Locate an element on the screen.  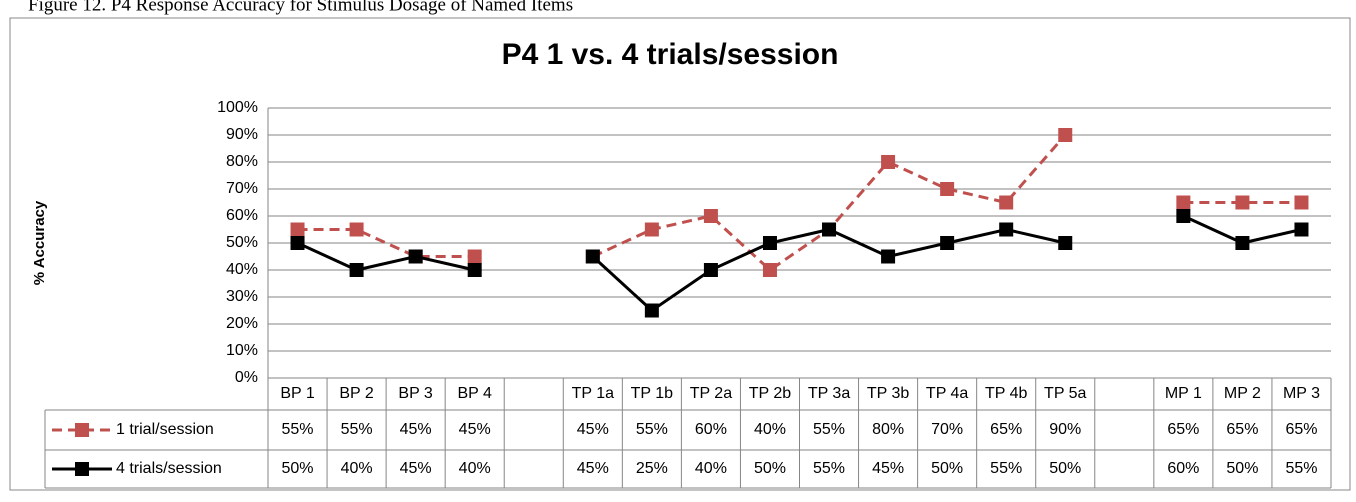
x-tick-label: TP 2a is located at coordinates (711, 393).